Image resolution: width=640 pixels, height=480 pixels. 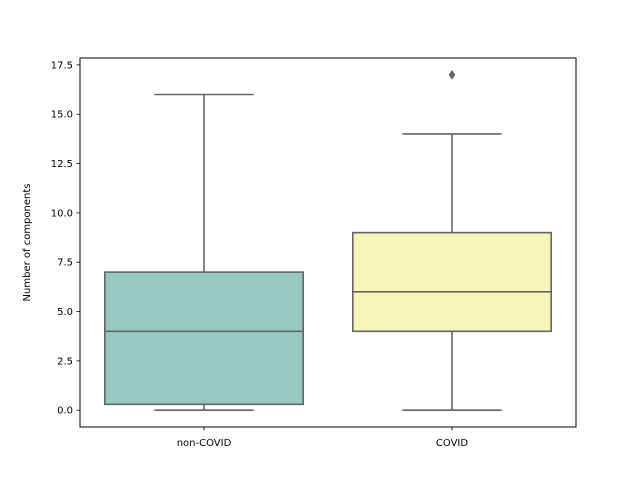 I want to click on y-axis-label: Number of components, so click(x=27, y=243).